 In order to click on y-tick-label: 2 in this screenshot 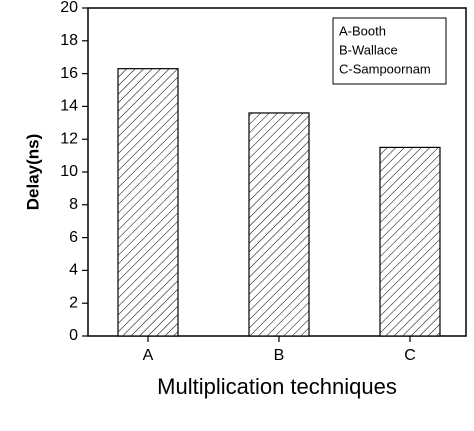, I will do `click(73, 302)`.